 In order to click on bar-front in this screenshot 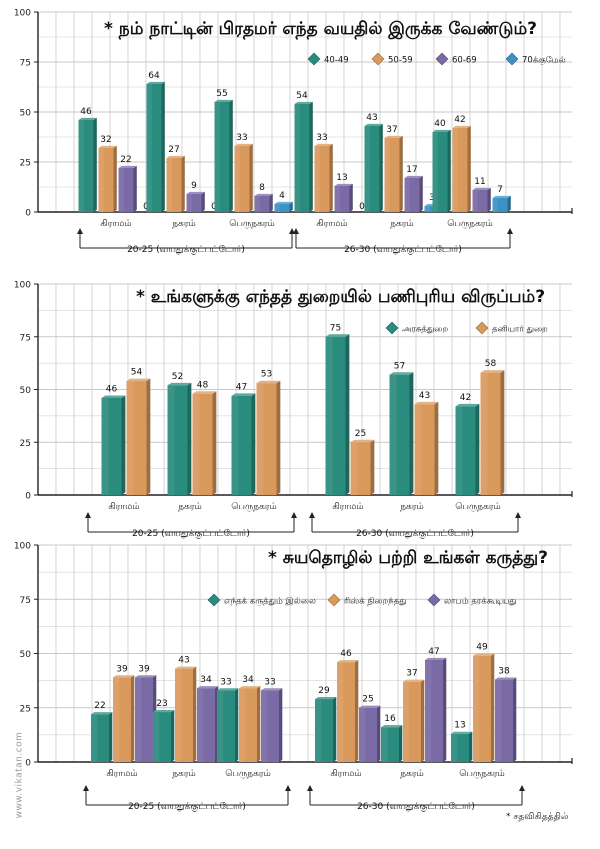, I will do `click(432, 209)`.